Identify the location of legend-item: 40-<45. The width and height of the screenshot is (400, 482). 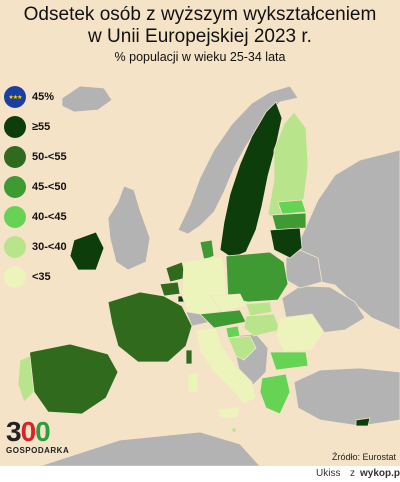
(35, 217).